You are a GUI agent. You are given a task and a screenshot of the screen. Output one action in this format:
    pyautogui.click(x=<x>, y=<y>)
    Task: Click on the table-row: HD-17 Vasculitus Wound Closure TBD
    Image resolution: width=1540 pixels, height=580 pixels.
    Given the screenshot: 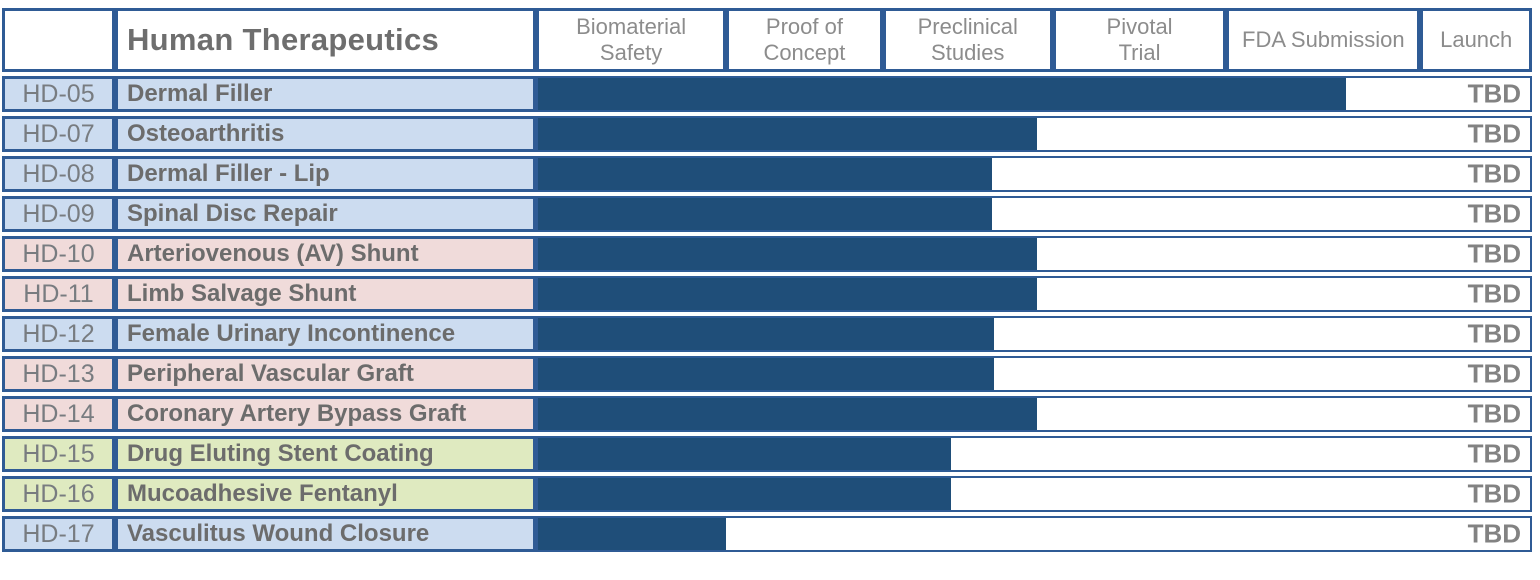 What is the action you would take?
    pyautogui.click(x=767, y=534)
    